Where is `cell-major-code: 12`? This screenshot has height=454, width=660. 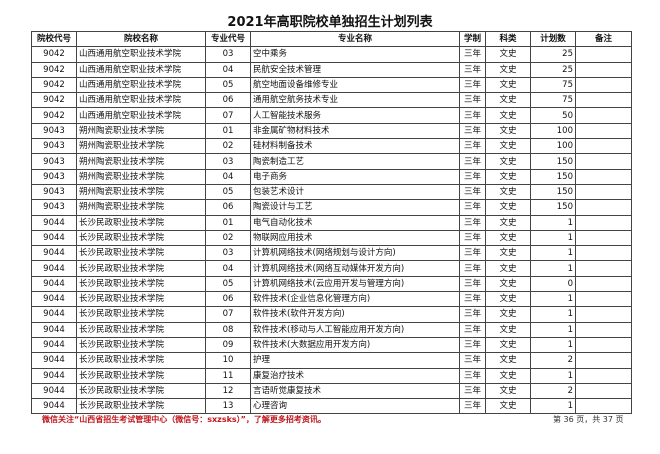 cell-major-code: 12 is located at coordinates (228, 391).